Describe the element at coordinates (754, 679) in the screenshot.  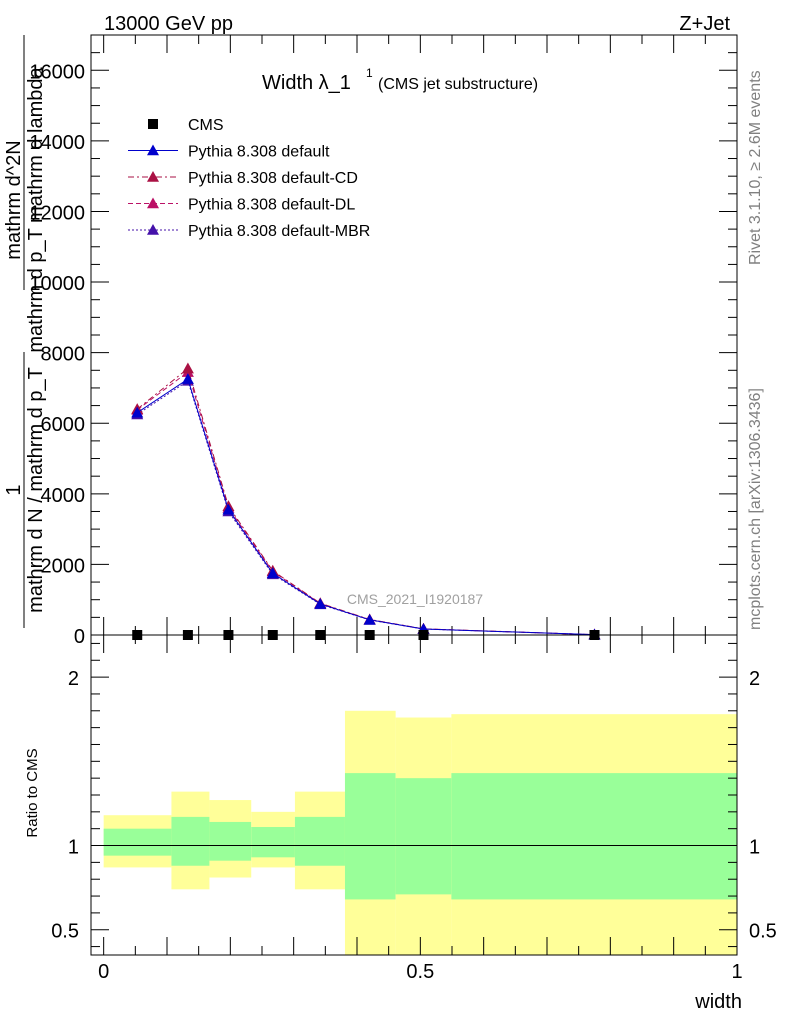
I see `ratio-y-tick-label-right: 2` at that location.